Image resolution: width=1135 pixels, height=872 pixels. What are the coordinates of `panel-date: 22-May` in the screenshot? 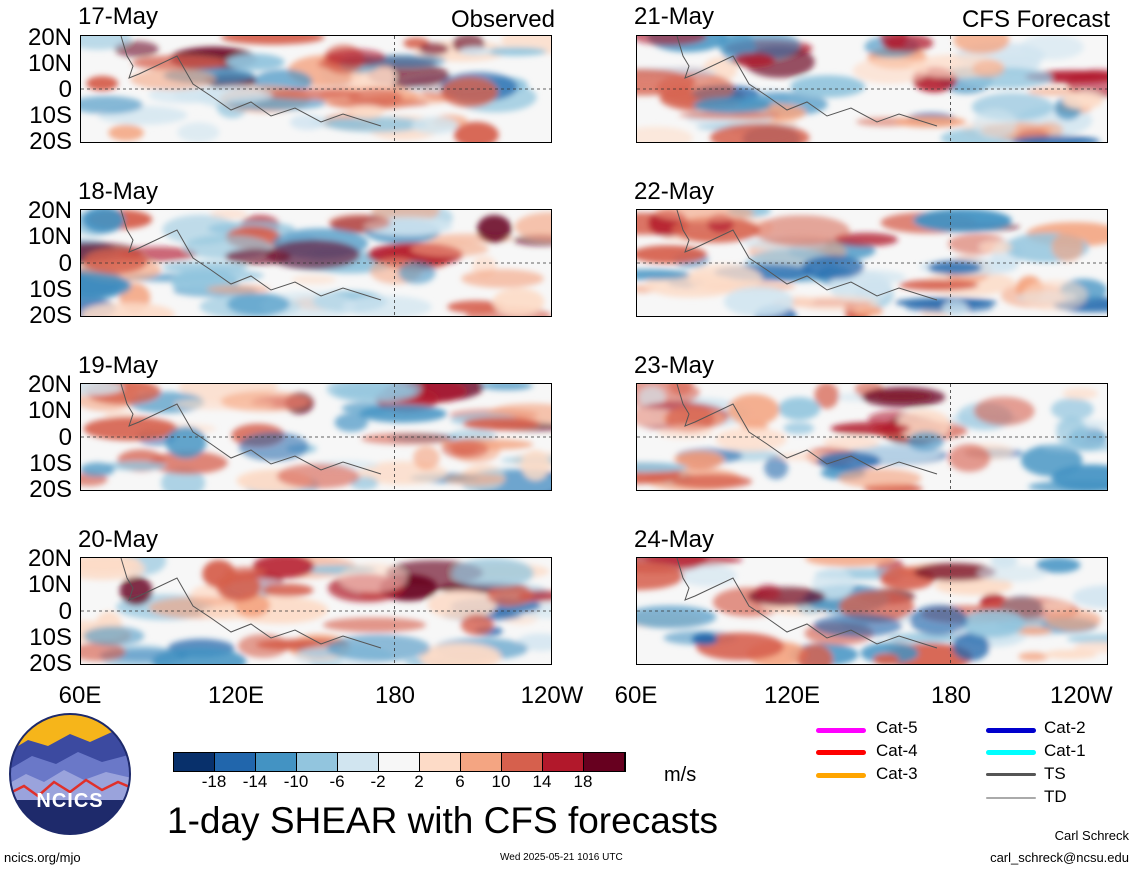 It's located at (674, 191).